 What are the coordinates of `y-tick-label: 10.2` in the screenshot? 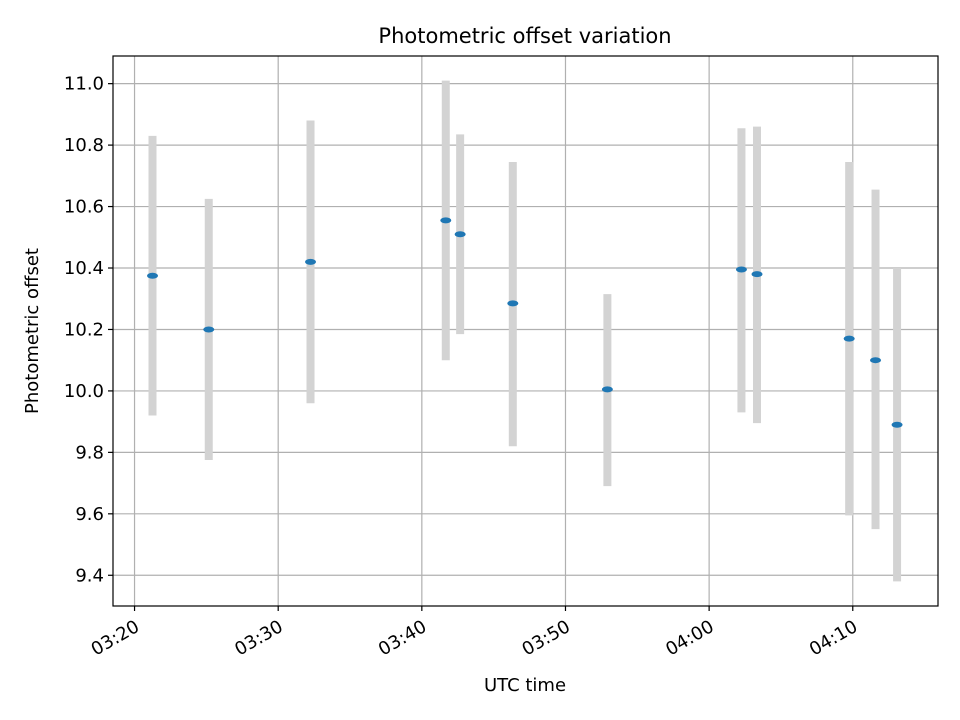 It's located at (84, 329).